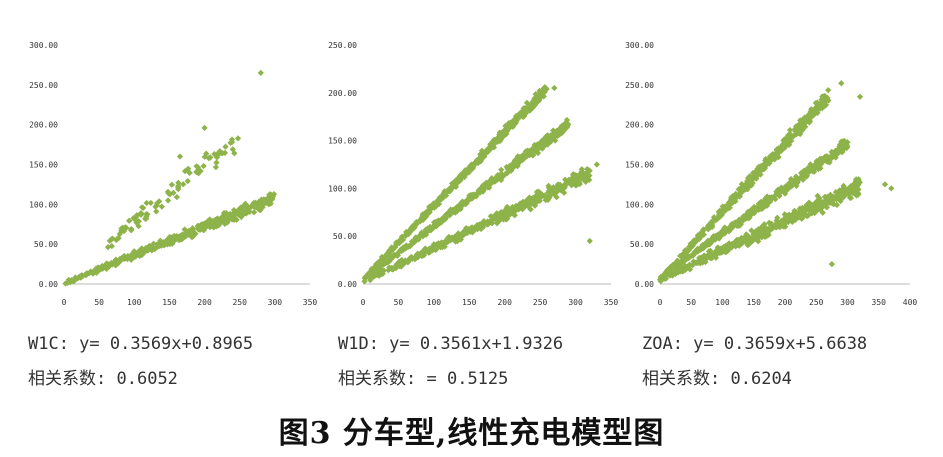  I want to click on correlation-value: 0.6052, so click(147, 379).